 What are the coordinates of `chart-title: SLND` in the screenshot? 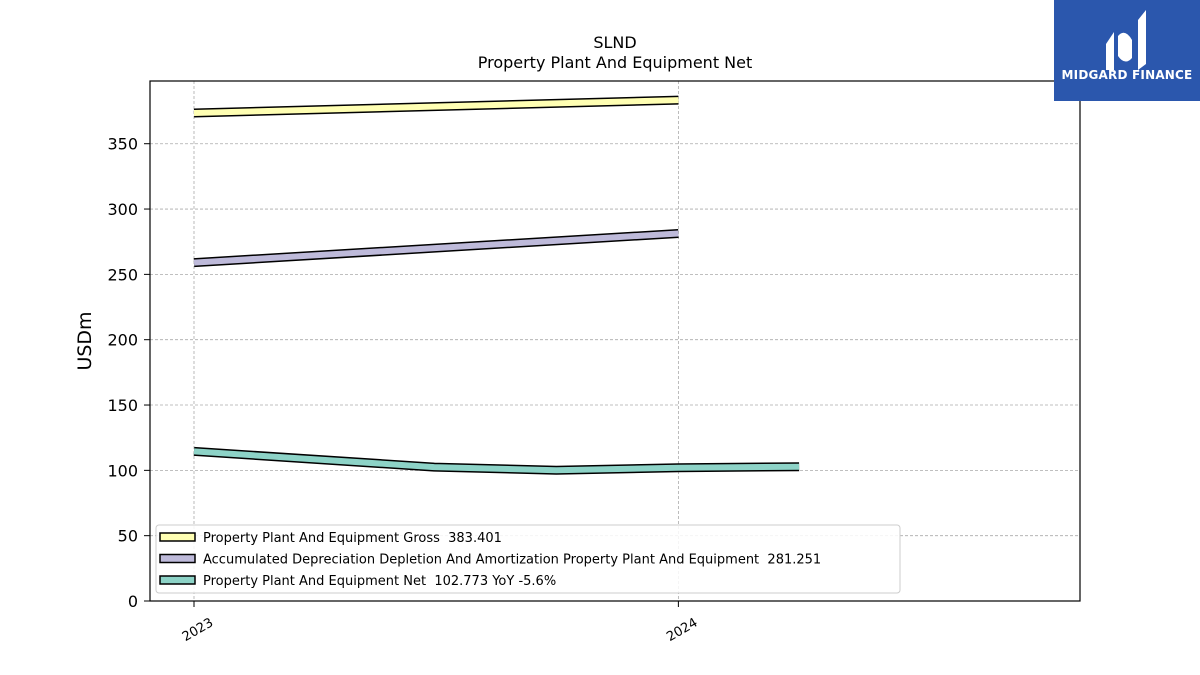 It's located at (614, 42).